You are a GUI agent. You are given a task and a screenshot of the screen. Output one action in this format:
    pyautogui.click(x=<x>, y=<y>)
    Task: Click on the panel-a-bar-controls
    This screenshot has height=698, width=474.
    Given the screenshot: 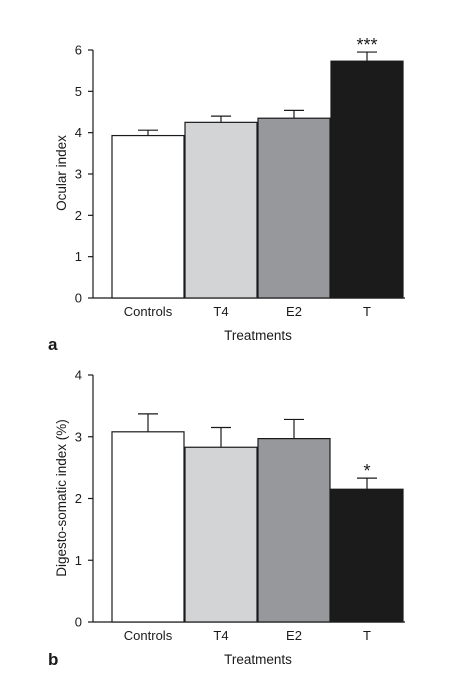 What is the action you would take?
    pyautogui.click(x=148, y=216)
    